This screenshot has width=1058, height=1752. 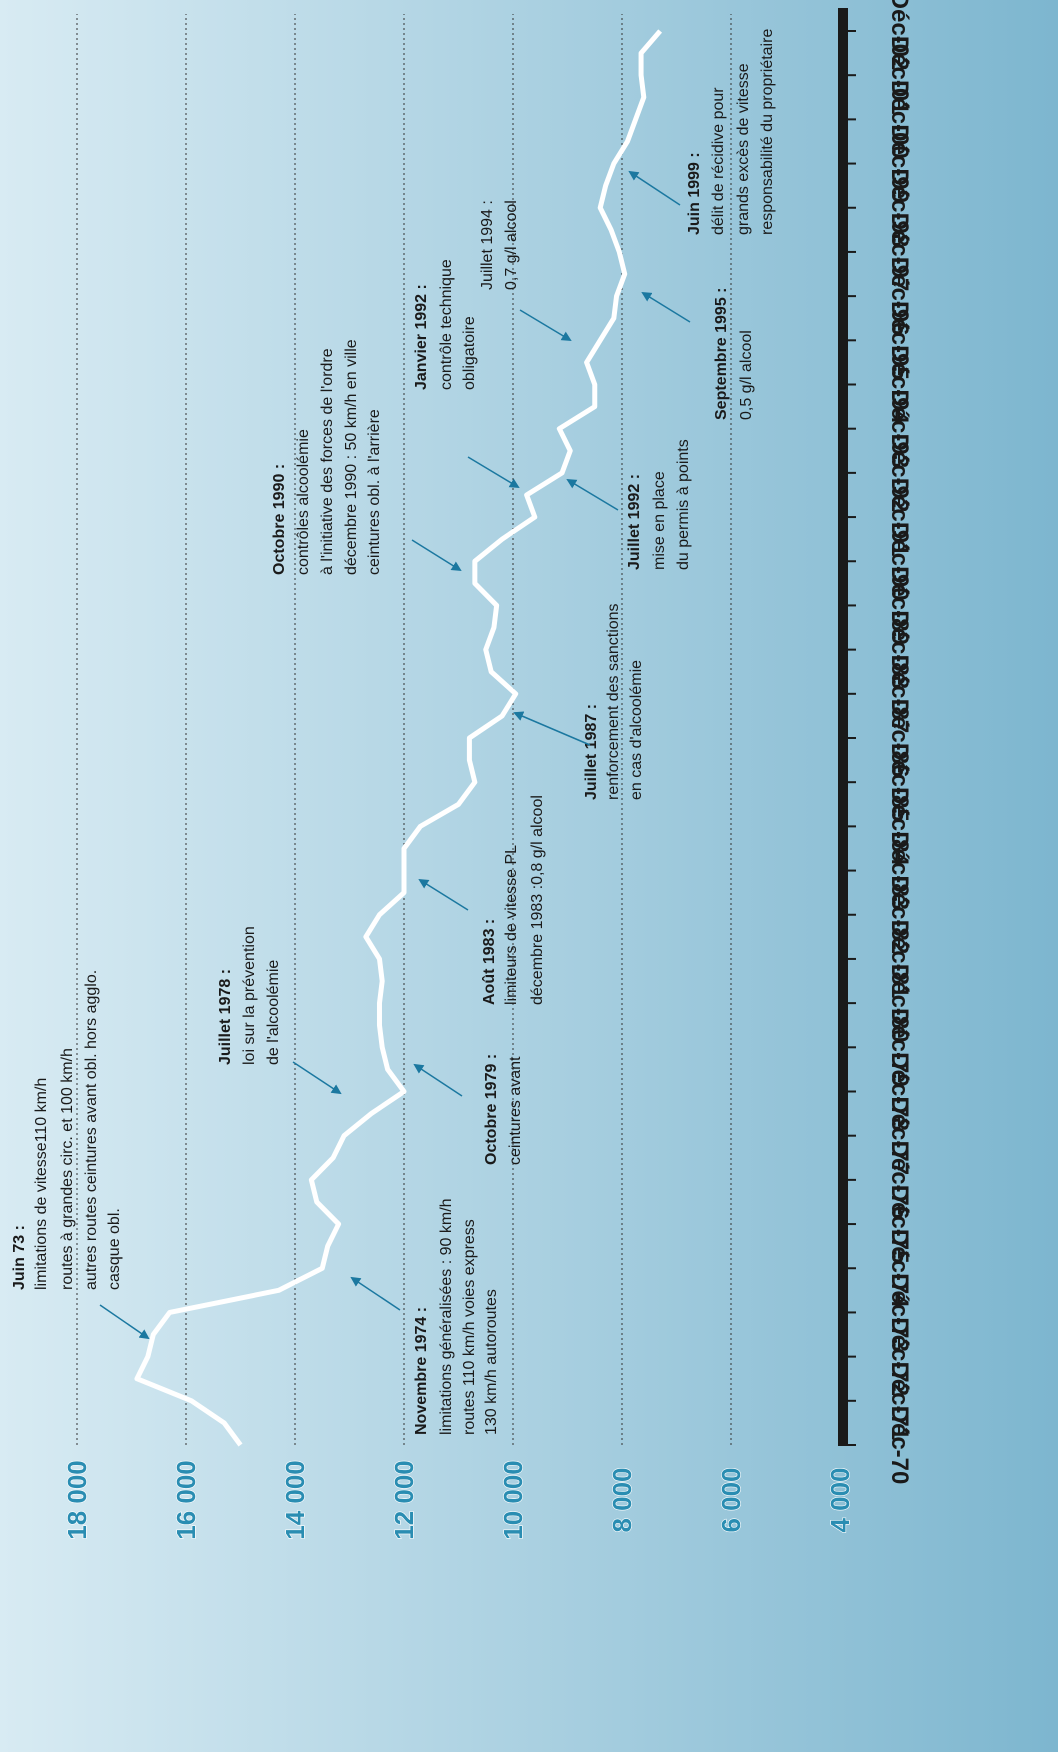 I want to click on annotation-line: 130 km/h autoroutes, so click(x=491, y=1362).